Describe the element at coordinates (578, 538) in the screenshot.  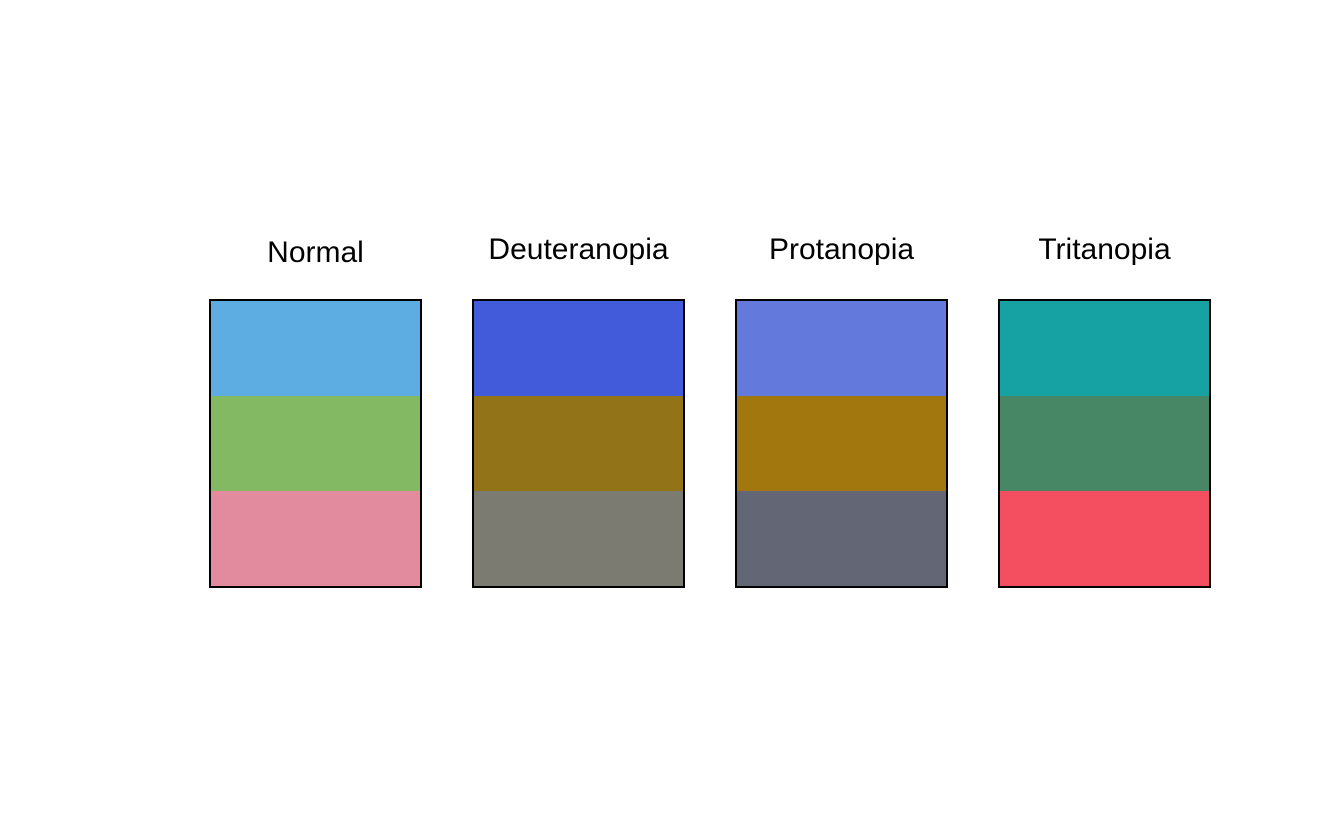
I see `swatch-deuteranopia-gray` at that location.